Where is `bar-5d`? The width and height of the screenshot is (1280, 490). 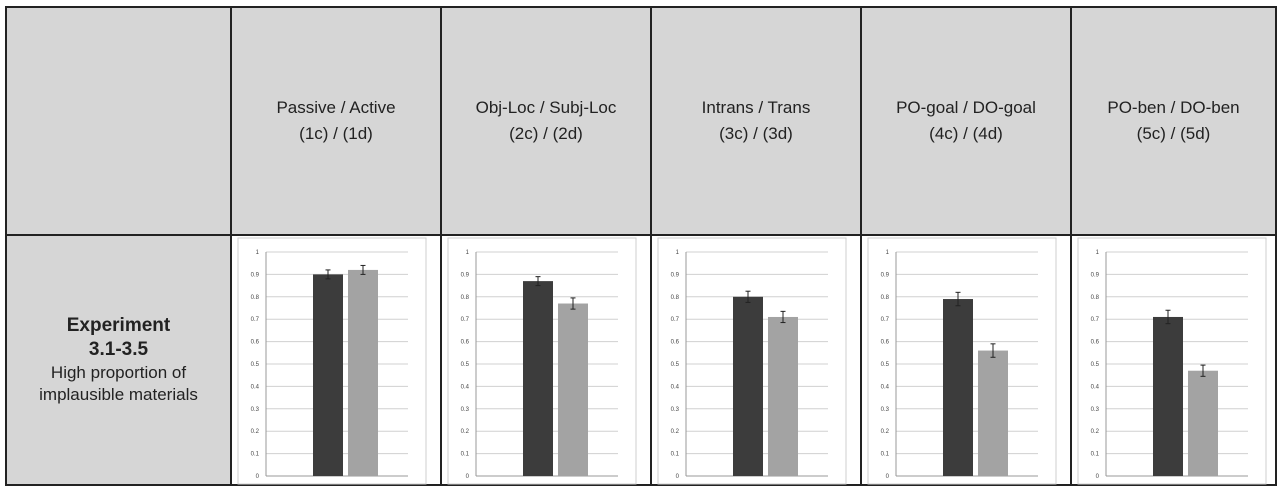
bar-5d is located at coordinates (1203, 423).